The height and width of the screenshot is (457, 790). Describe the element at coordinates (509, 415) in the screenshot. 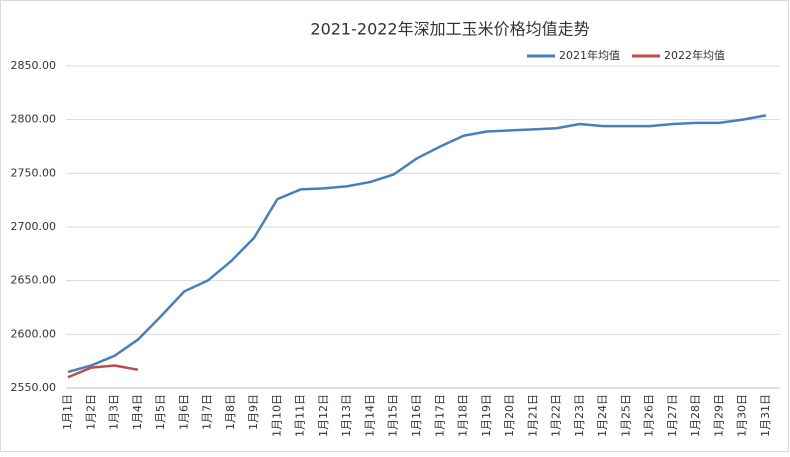

I see `x-tick-label: 1月20日` at that location.